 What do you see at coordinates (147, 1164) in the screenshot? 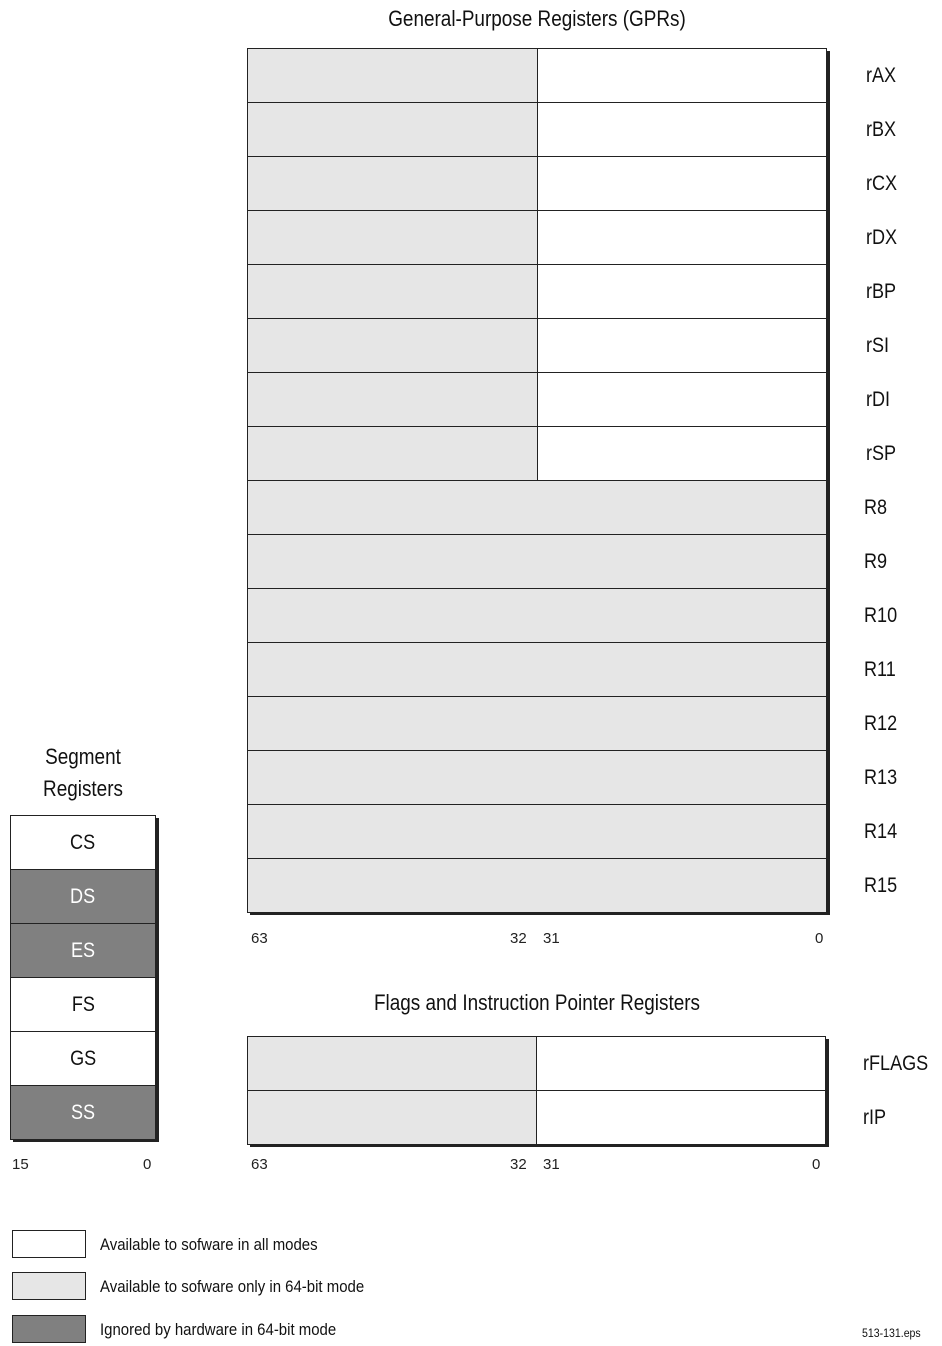
I see `segment-bit-0: 0` at bounding box center [147, 1164].